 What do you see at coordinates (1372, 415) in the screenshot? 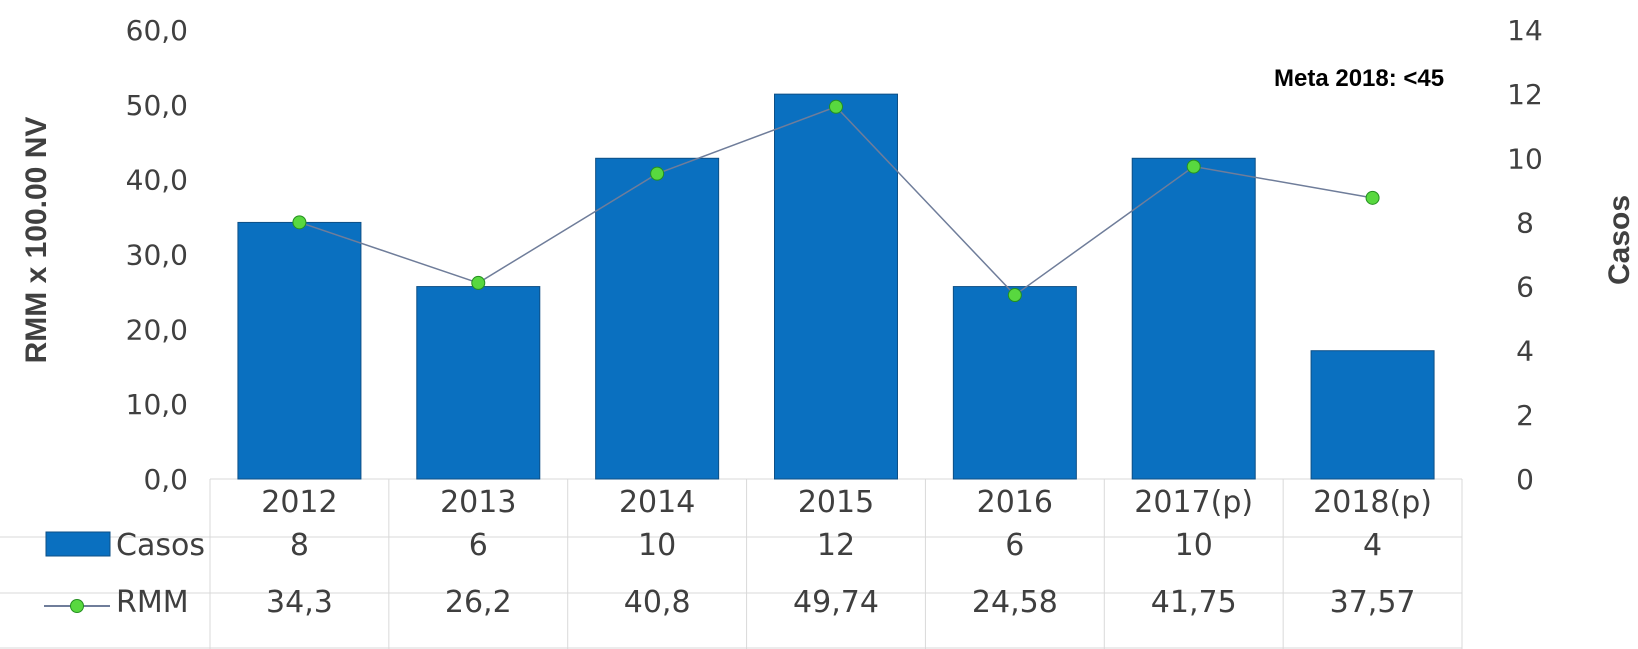
I see `bar-2018-p-` at bounding box center [1372, 415].